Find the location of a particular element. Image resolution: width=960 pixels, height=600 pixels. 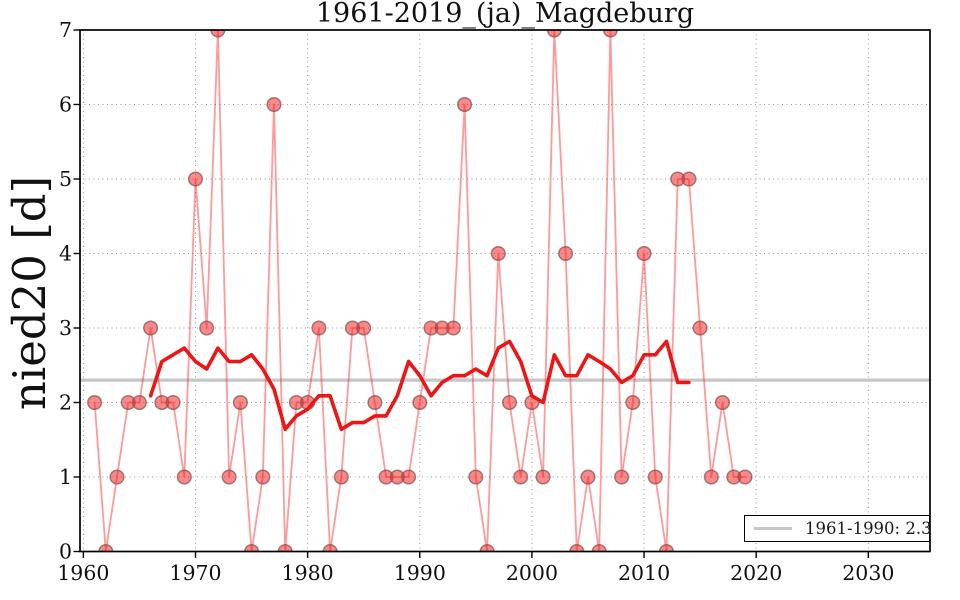

x-tick-label: 2000 is located at coordinates (532, 573).